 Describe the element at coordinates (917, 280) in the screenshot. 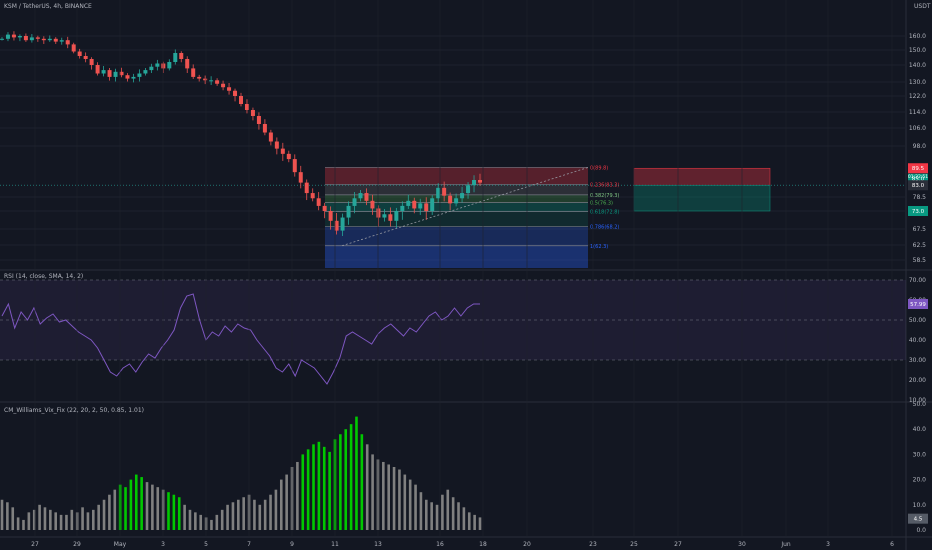

I see `rsi-tick-label: 70.00` at that location.